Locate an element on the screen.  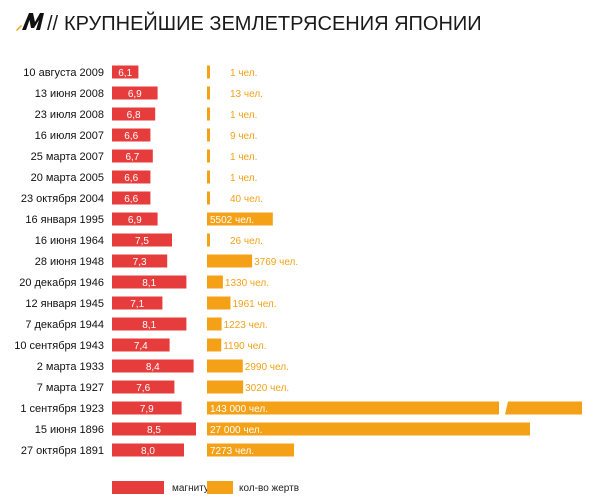
legend-casualties-swatch is located at coordinates (220, 487).